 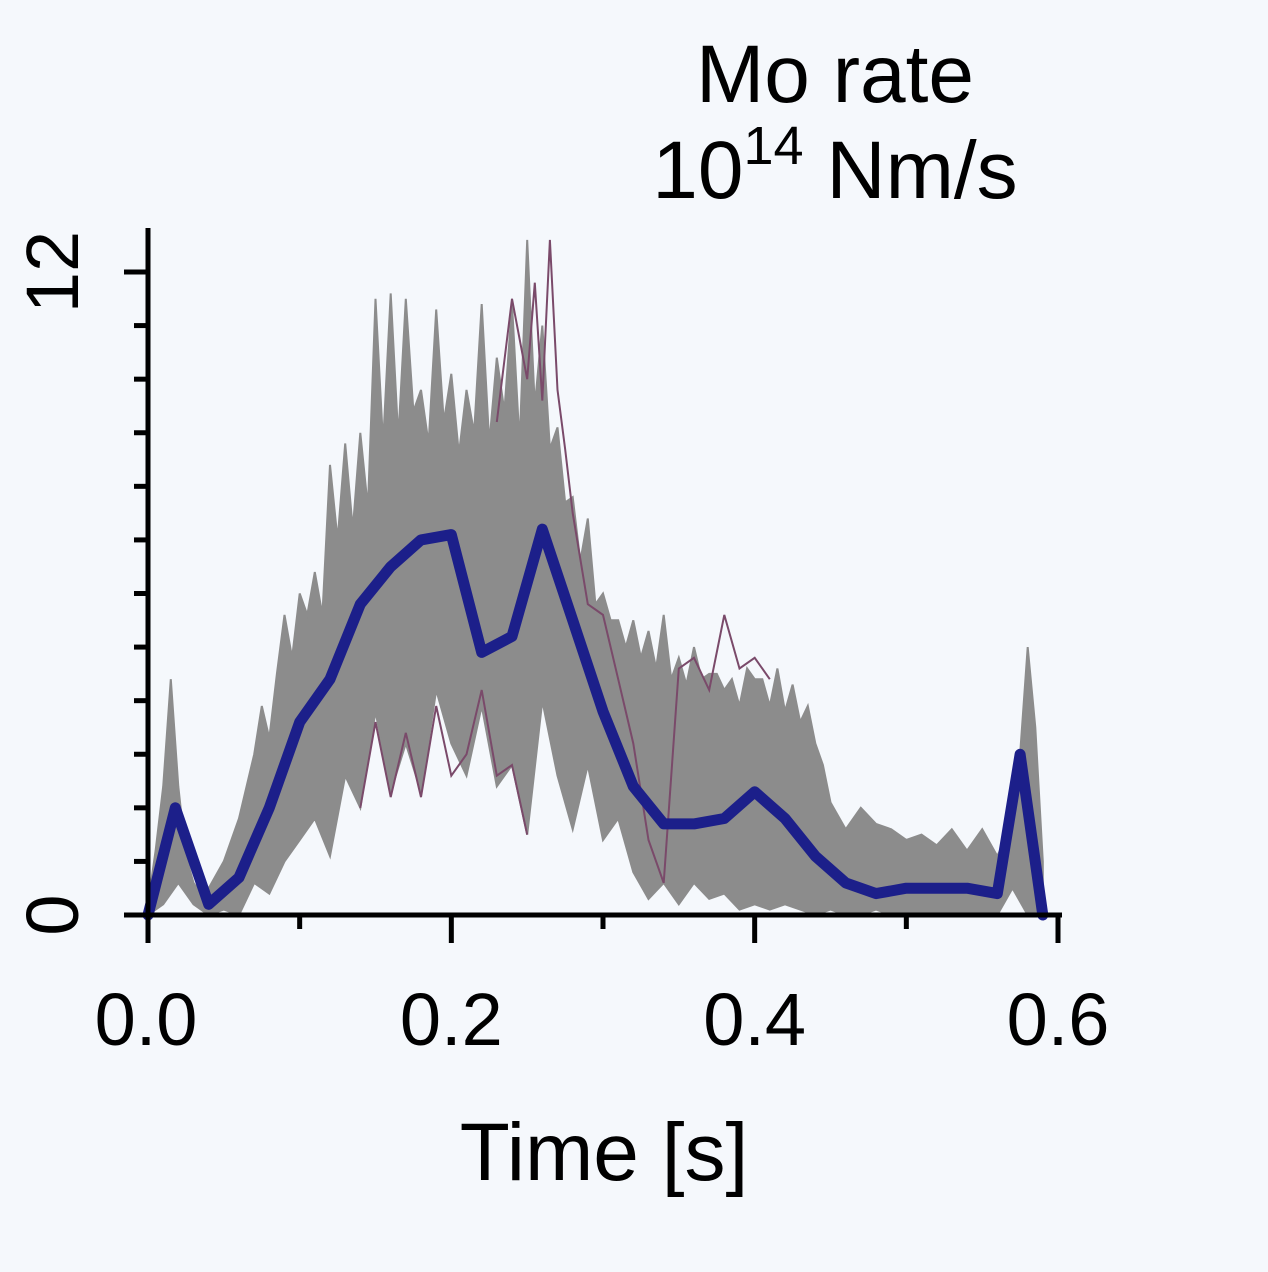 I want to click on x-tick-label: 0.4, so click(x=754, y=1019).